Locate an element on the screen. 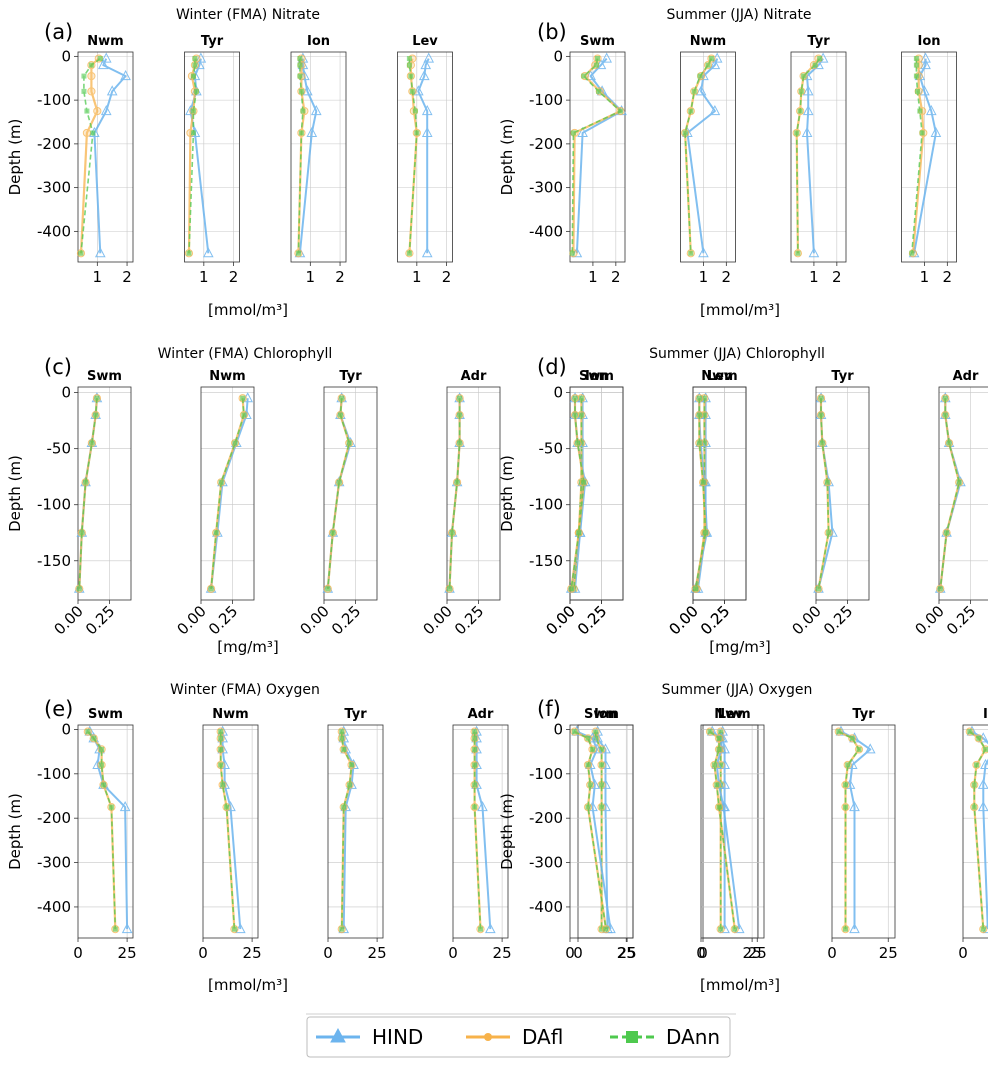 The image size is (988, 1068). x-tick-label: 0.25 is located at coordinates (838, 620).